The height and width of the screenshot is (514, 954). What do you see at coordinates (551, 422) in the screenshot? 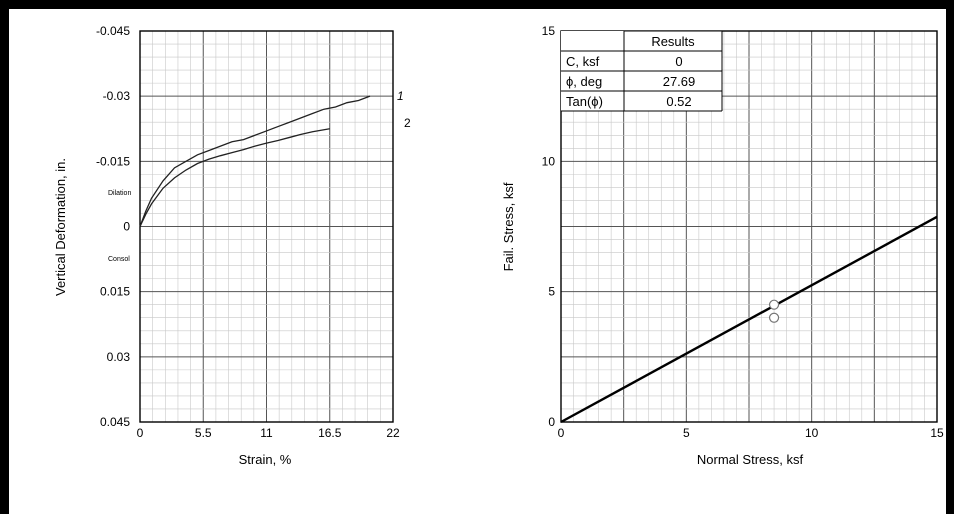
I see `right-y-tick-label: 0` at bounding box center [551, 422].